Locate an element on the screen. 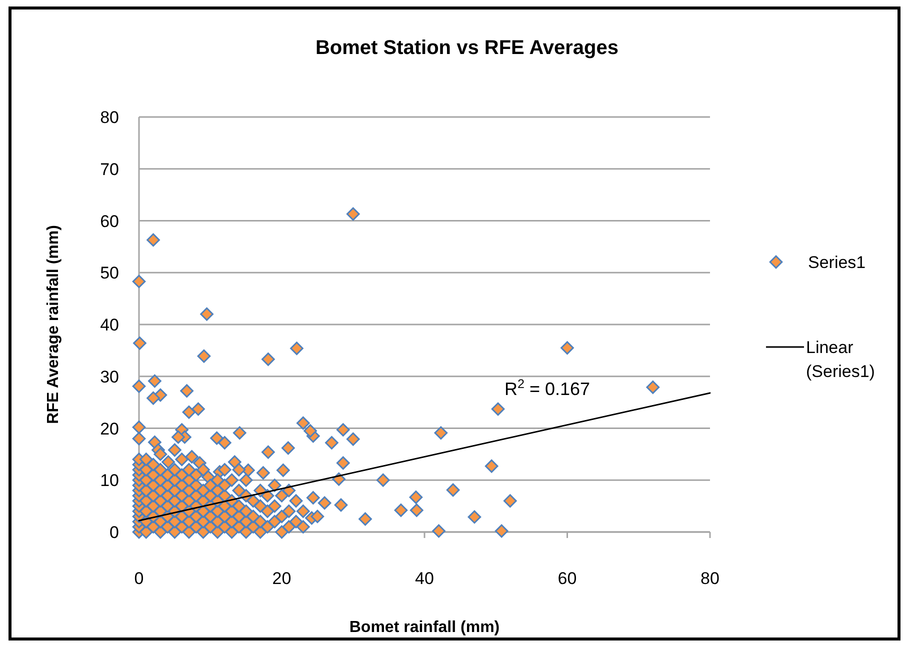  x-axis-title: Bomet rainfall (mm) is located at coordinates (424, 627).